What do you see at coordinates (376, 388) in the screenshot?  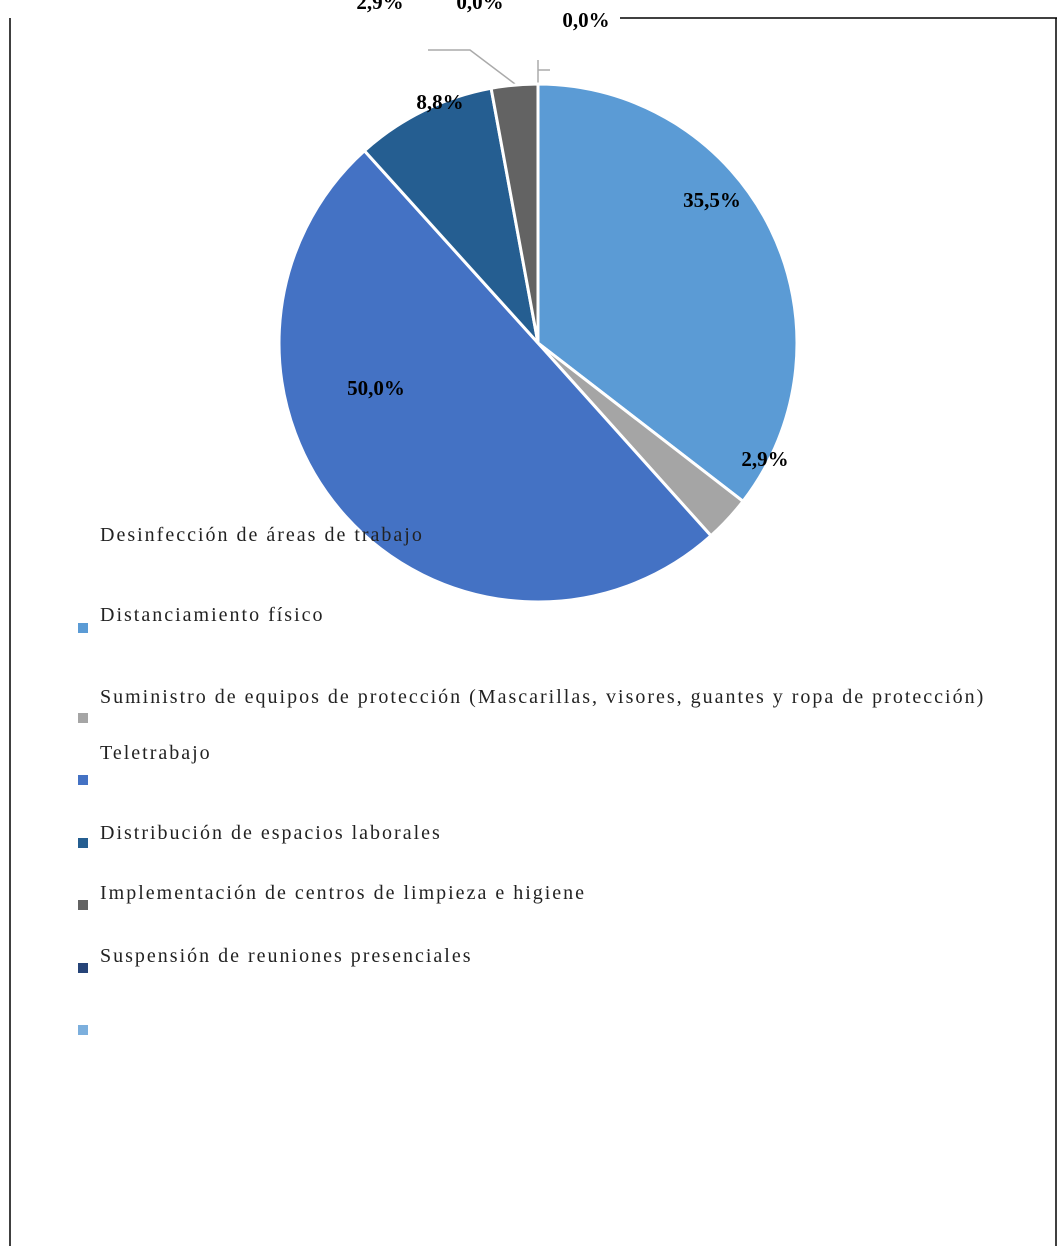 I see `data-label: 50,0%` at bounding box center [376, 388].